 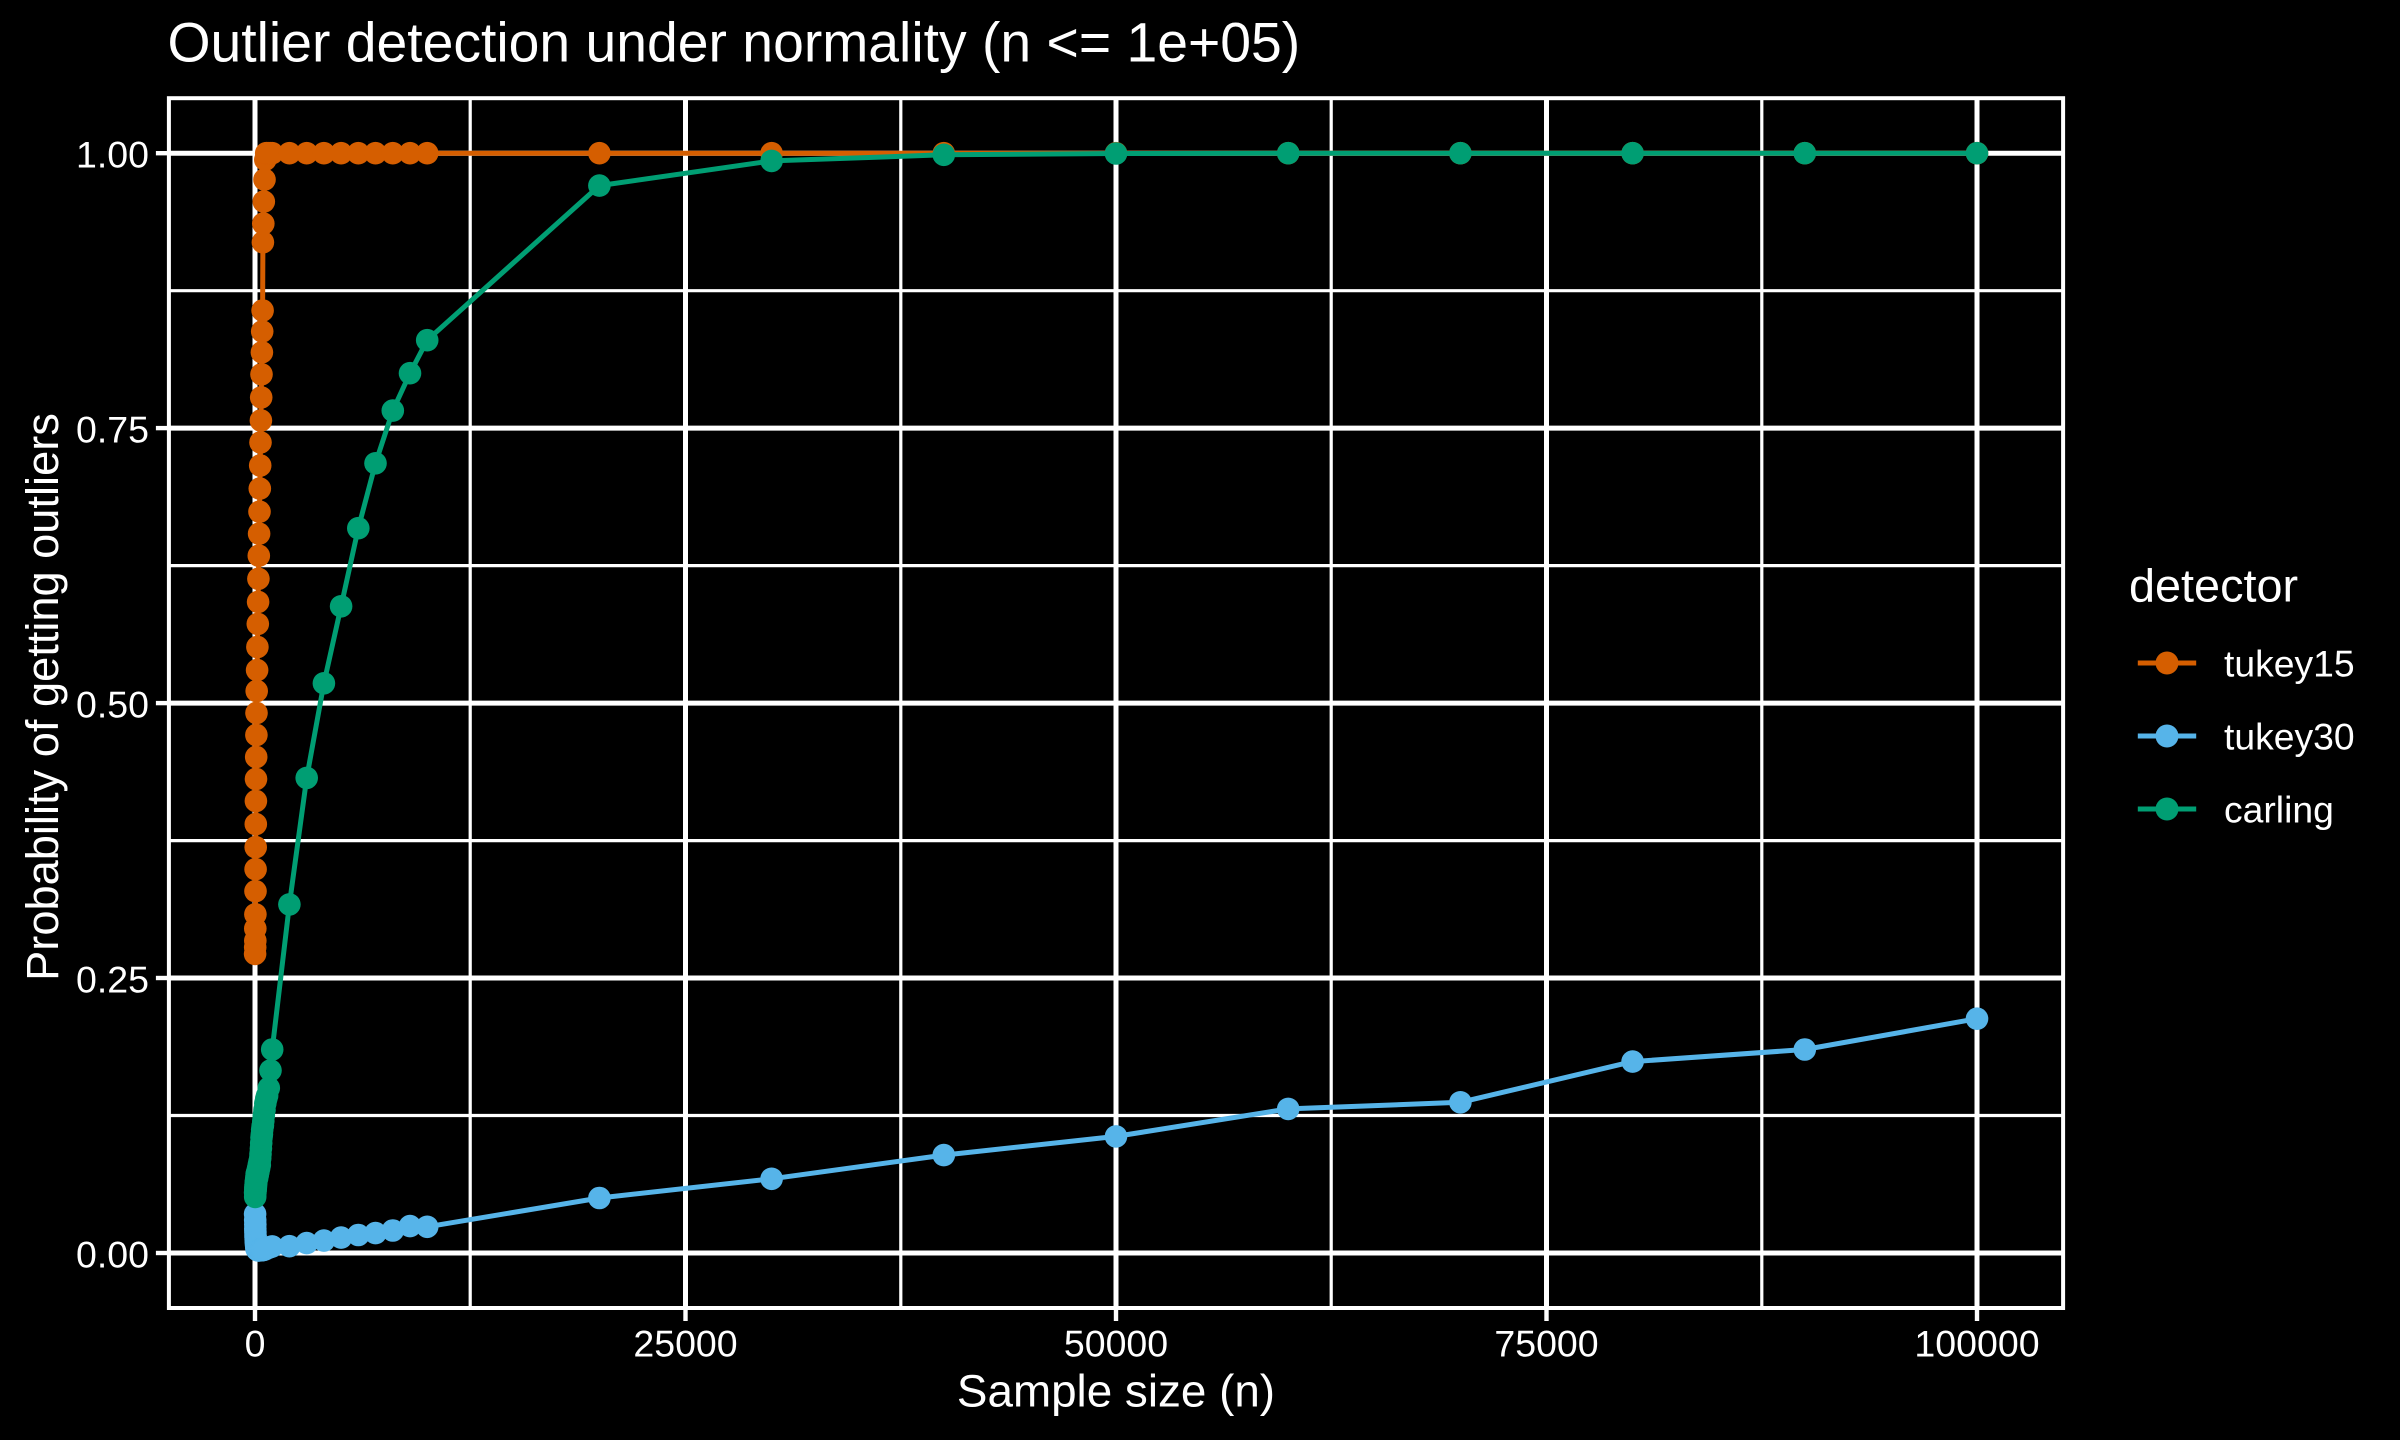 I want to click on svg-text:Probability of getting outlier: Probability of getting outliers, so click(x=42, y=697).